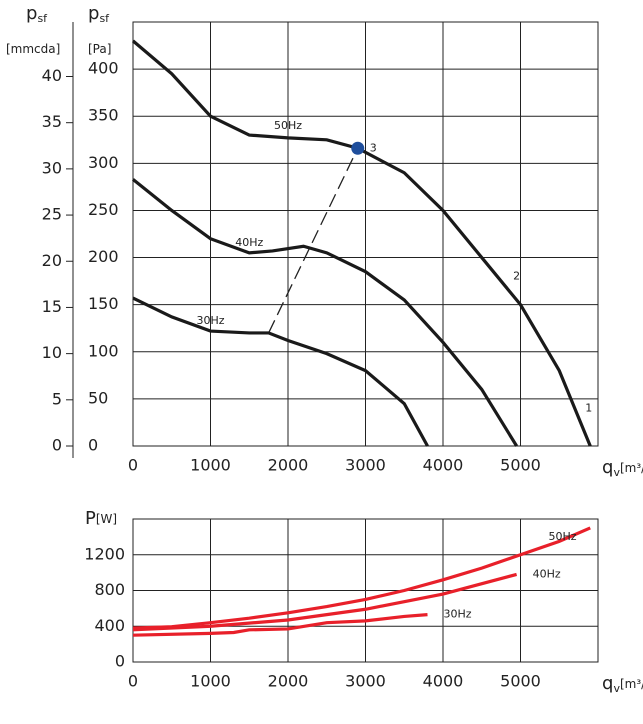 This screenshot has width=643, height=724. I want to click on y2-tick-label: 25, so click(52, 214).